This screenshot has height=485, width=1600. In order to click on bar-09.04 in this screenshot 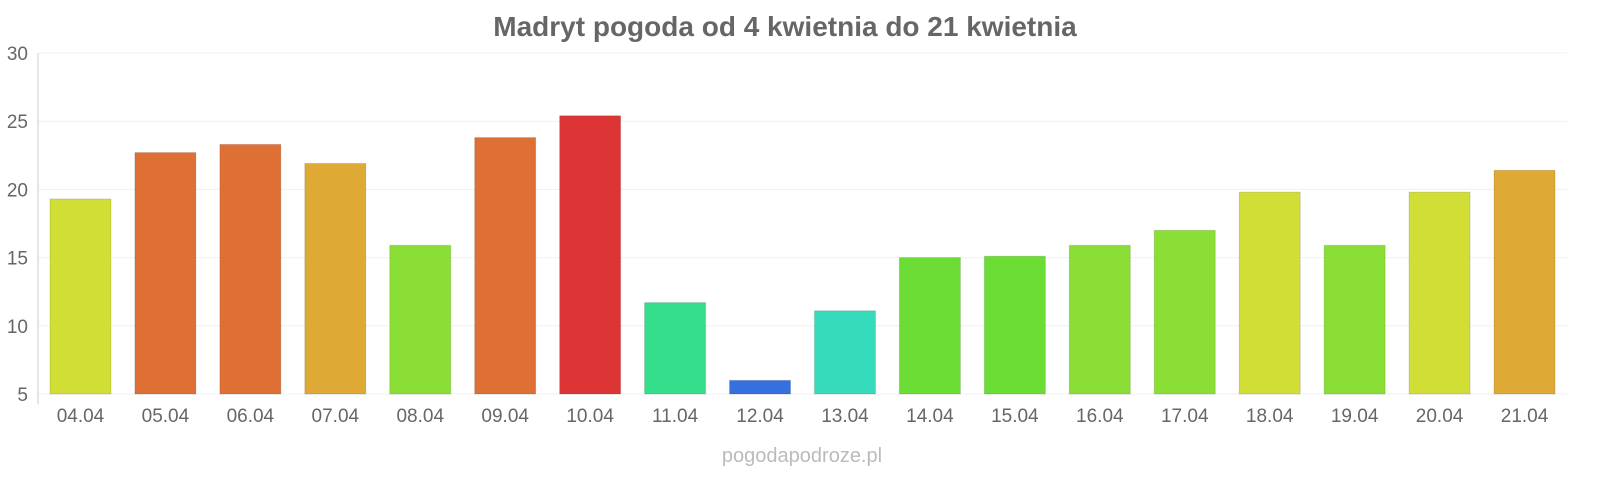, I will do `click(505, 266)`.